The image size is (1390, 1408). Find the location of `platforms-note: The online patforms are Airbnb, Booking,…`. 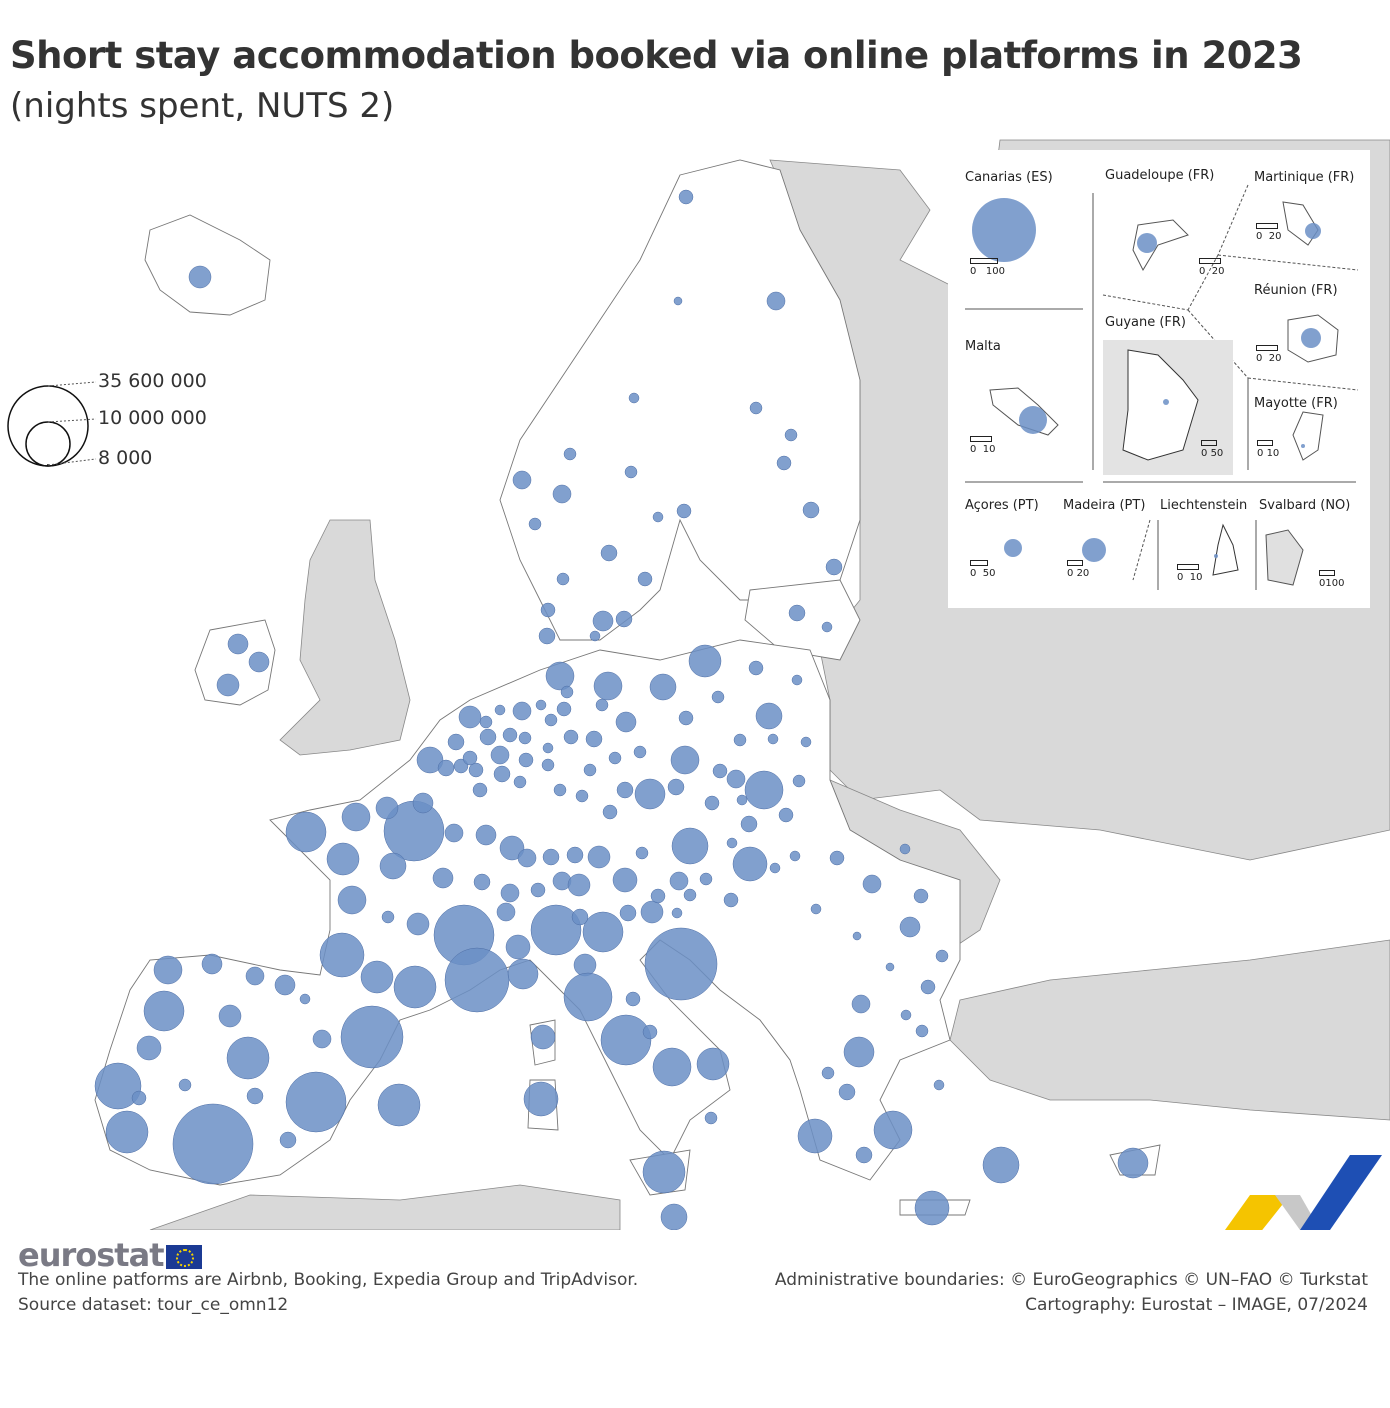

platforms-note: The online patforms are Airbnb, Booking,… is located at coordinates (328, 1280).